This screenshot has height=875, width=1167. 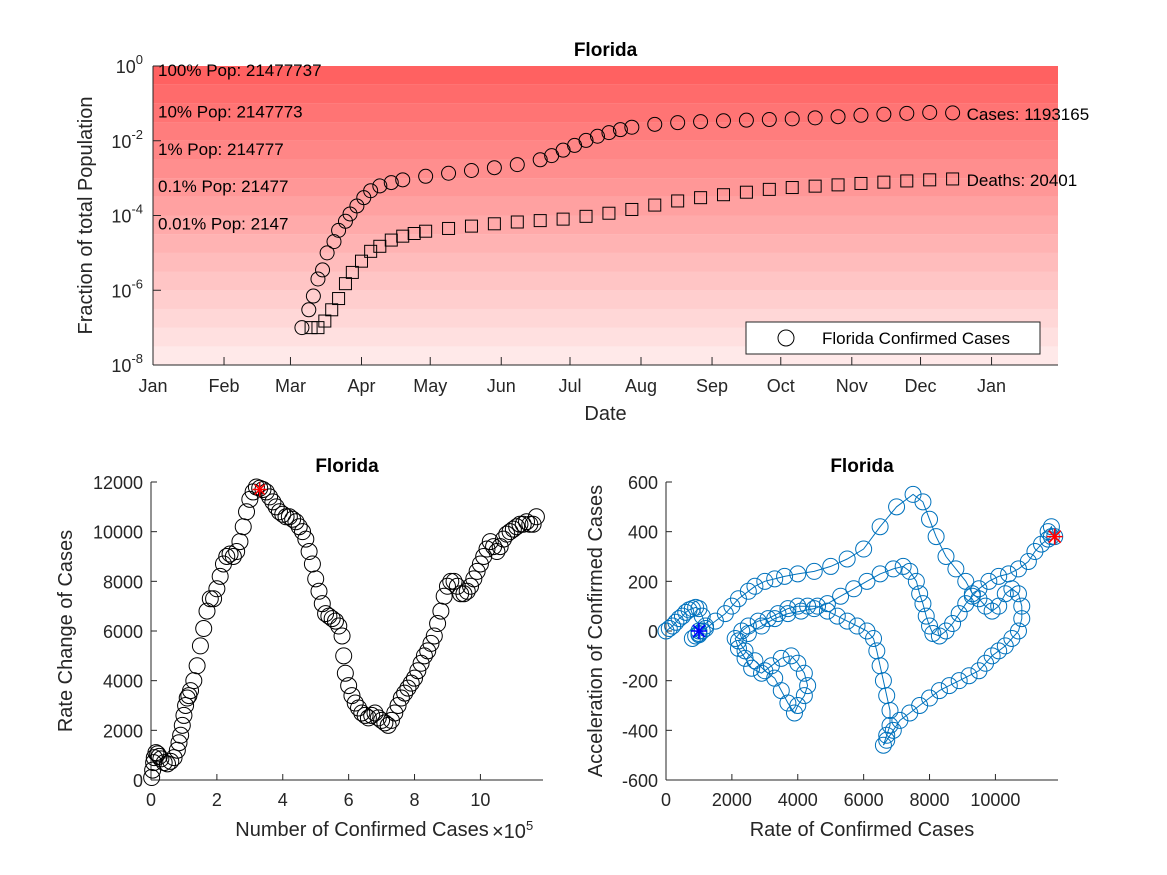 I want to click on x-tick-label: 4000, so click(x=798, y=800).